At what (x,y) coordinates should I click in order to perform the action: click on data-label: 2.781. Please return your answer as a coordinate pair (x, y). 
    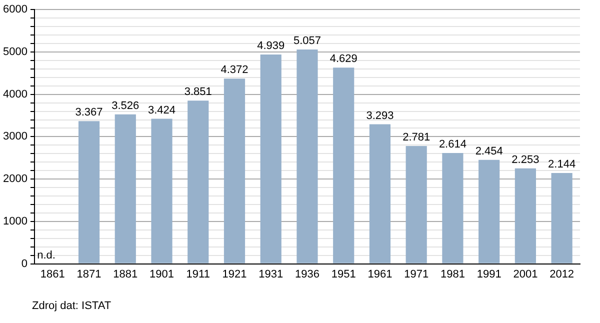
    Looking at the image, I should click on (416, 138).